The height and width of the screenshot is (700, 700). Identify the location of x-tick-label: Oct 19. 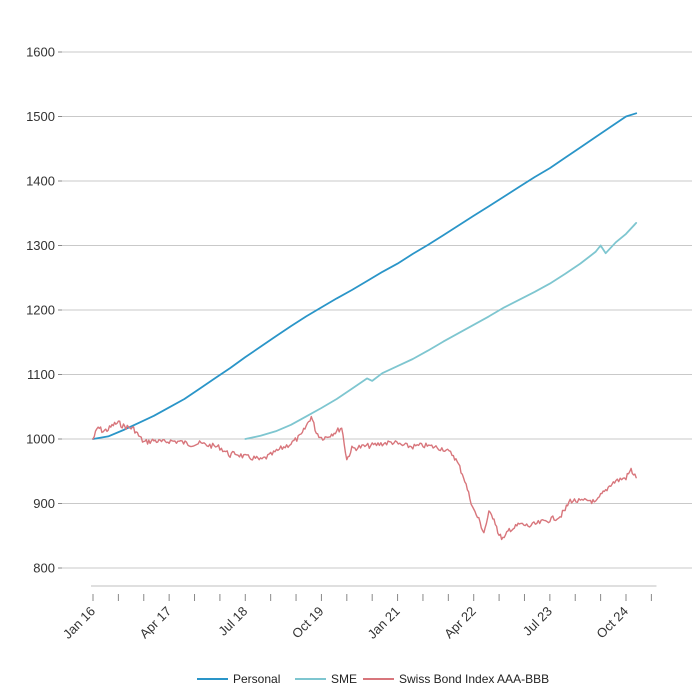
(308, 623).